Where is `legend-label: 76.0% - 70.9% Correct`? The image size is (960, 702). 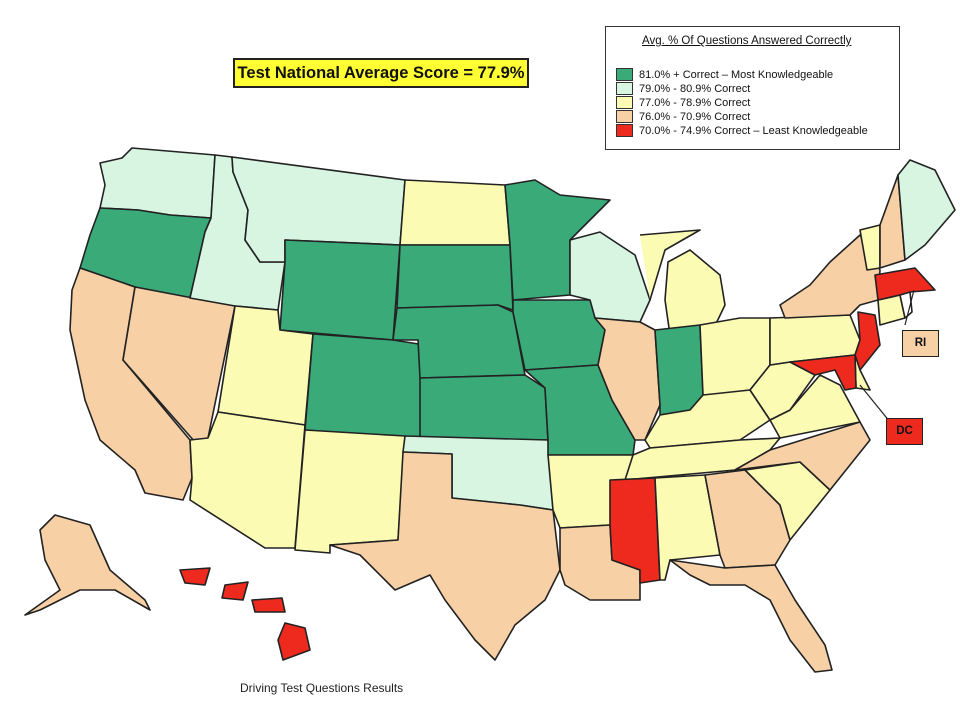 legend-label: 76.0% - 70.9% Correct is located at coordinates (695, 116).